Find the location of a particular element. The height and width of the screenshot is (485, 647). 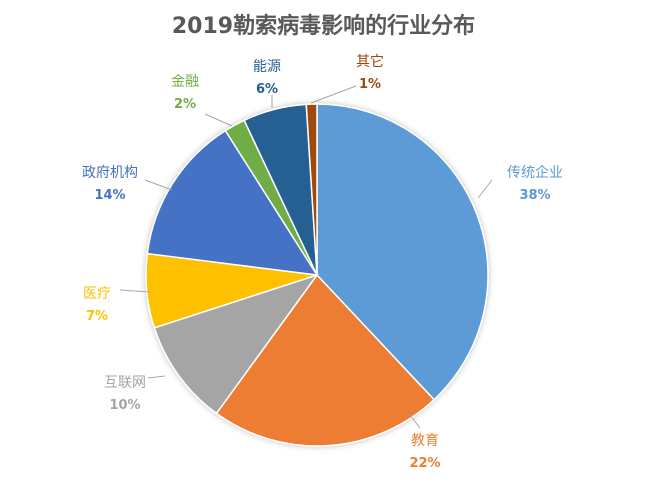

slice-label: 互联网 is located at coordinates (125, 383).